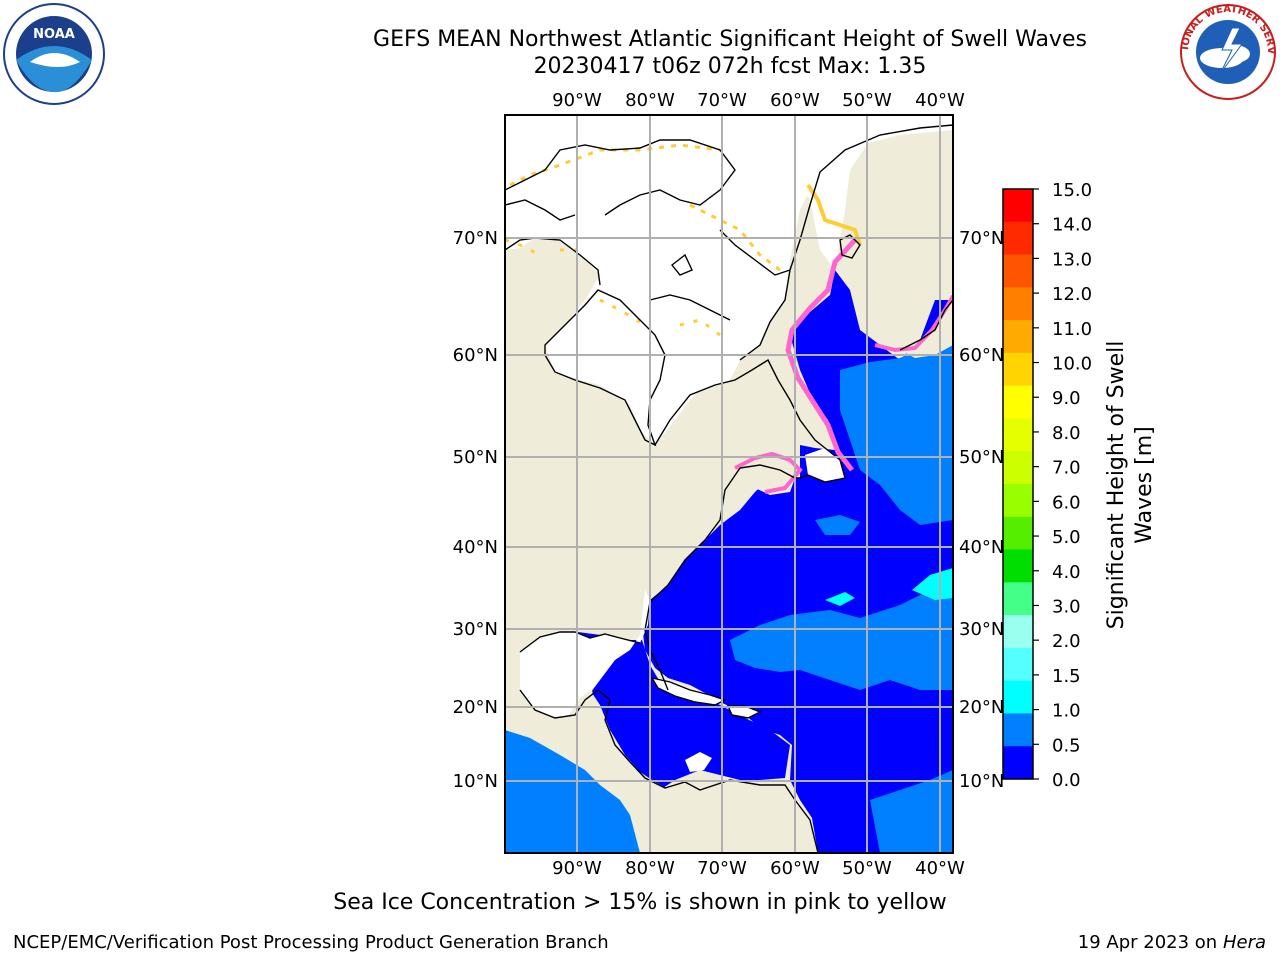 This screenshot has height=960, width=1280. Describe the element at coordinates (1072, 259) in the screenshot. I see `colorbar-tick-label: 13.0` at that location.